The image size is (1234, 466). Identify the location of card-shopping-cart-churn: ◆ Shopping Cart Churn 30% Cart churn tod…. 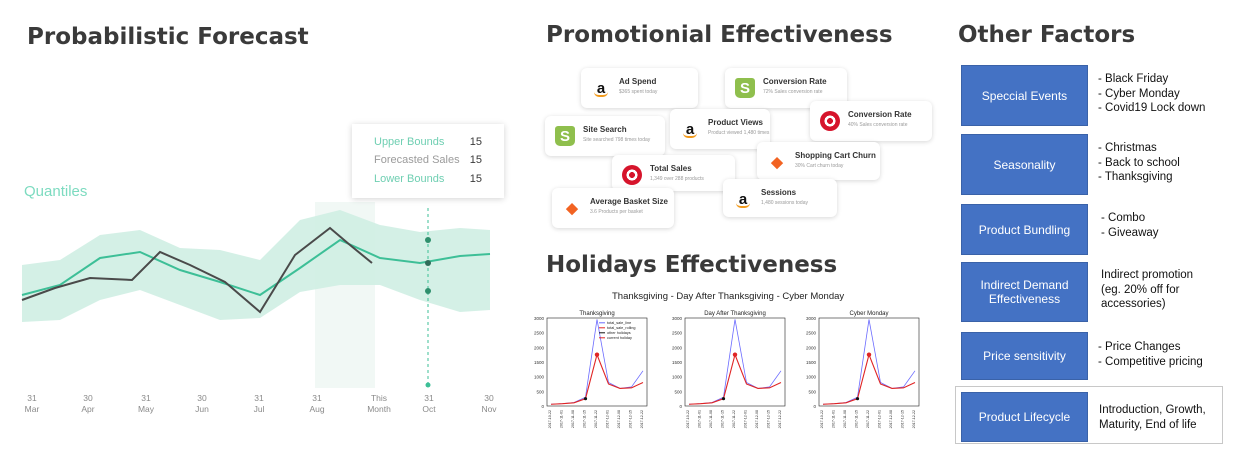
(818, 161).